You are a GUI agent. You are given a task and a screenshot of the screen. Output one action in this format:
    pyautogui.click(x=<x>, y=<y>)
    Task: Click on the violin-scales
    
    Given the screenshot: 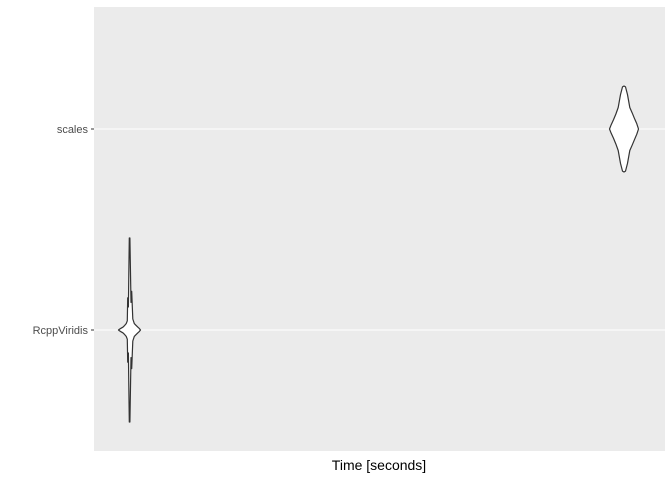 What is the action you would take?
    pyautogui.click(x=624, y=129)
    